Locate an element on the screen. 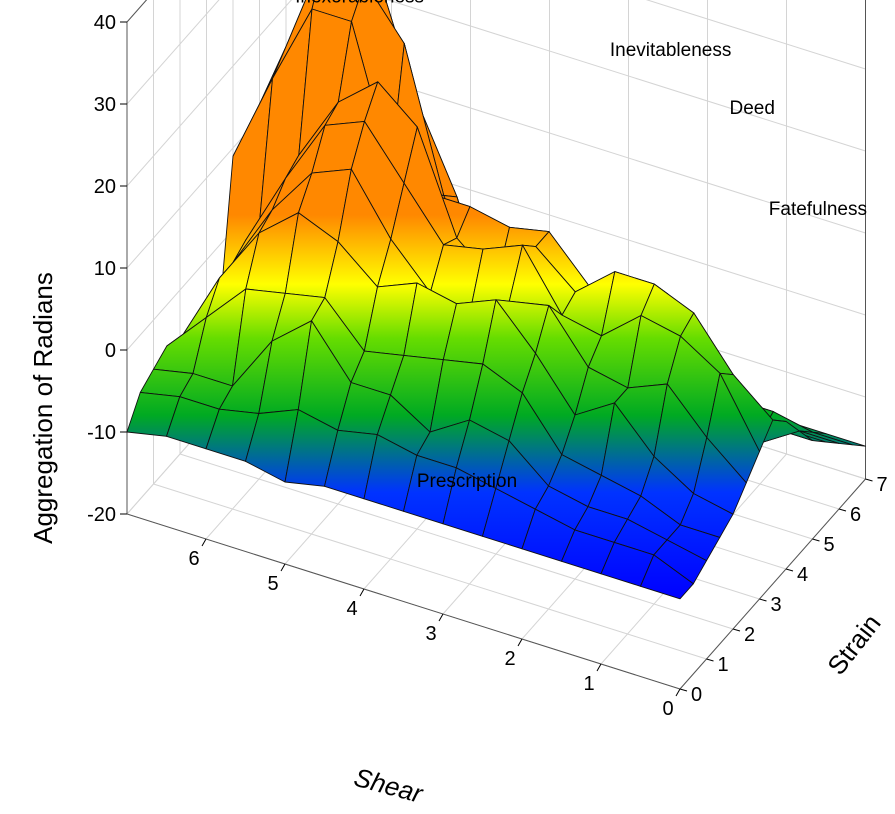 This screenshot has width=895, height=814. y-tick-label: 3 is located at coordinates (776, 605).